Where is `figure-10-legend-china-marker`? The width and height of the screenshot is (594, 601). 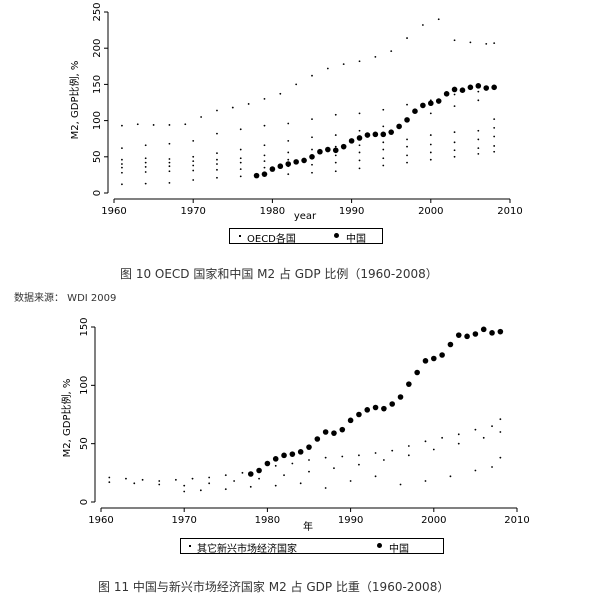 figure-10-legend-china-marker is located at coordinates (336, 235).